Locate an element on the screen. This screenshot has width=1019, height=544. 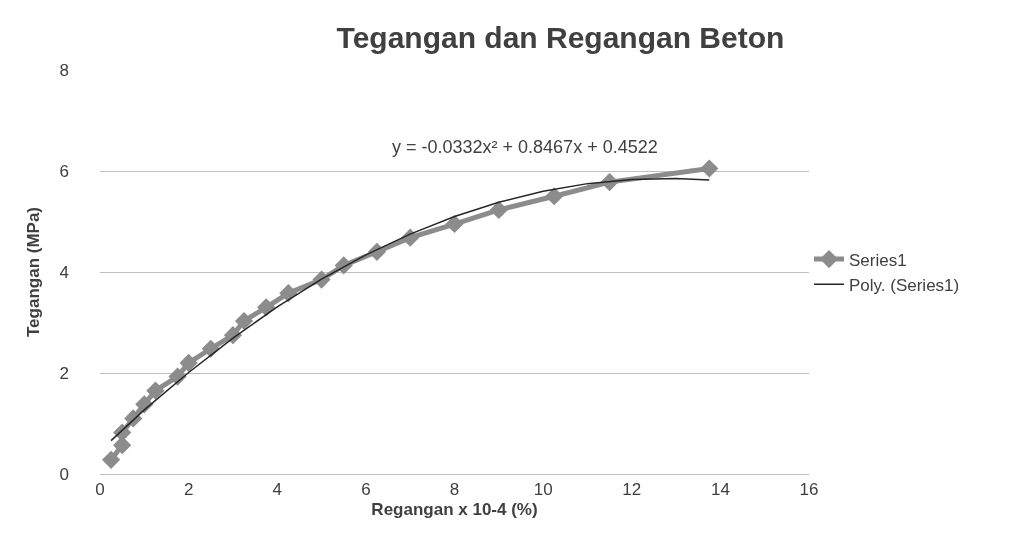
y-axis-title: Tegangan (MPa) is located at coordinates (34, 272).